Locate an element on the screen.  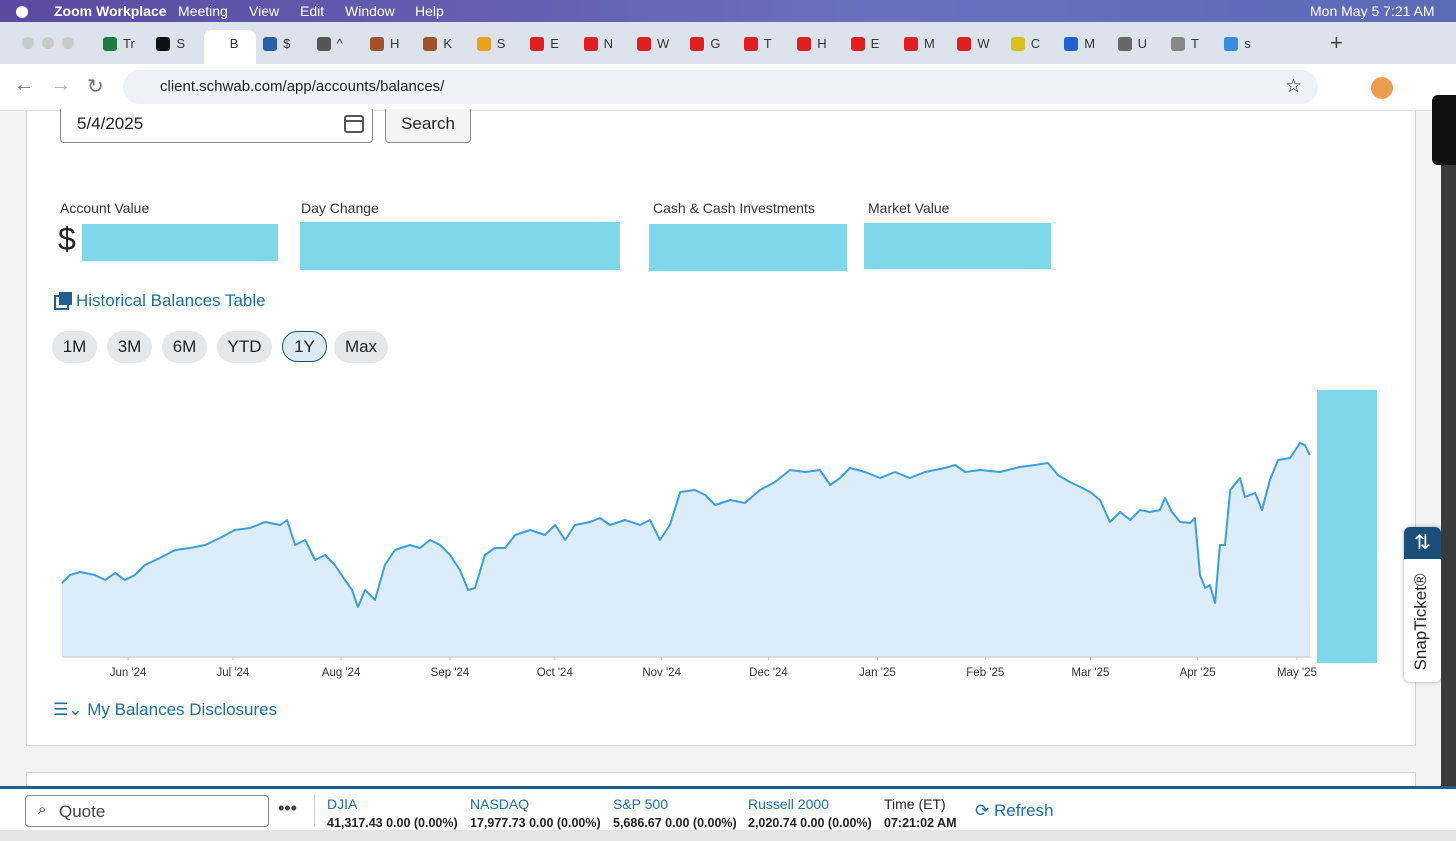
index-name: S&P 500 is located at coordinates (641, 804).